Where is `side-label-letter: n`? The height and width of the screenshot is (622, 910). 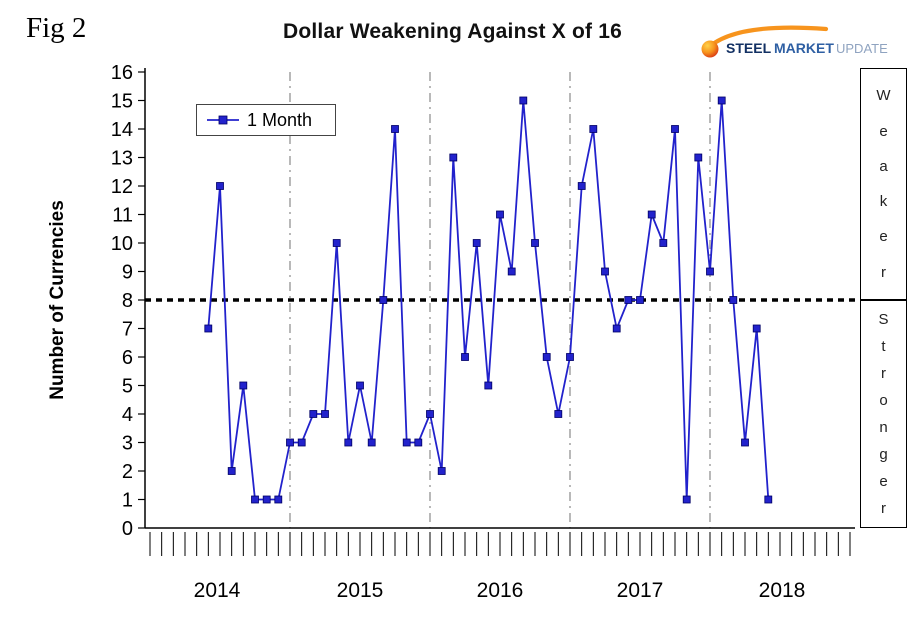 side-label-letter: n is located at coordinates (883, 427).